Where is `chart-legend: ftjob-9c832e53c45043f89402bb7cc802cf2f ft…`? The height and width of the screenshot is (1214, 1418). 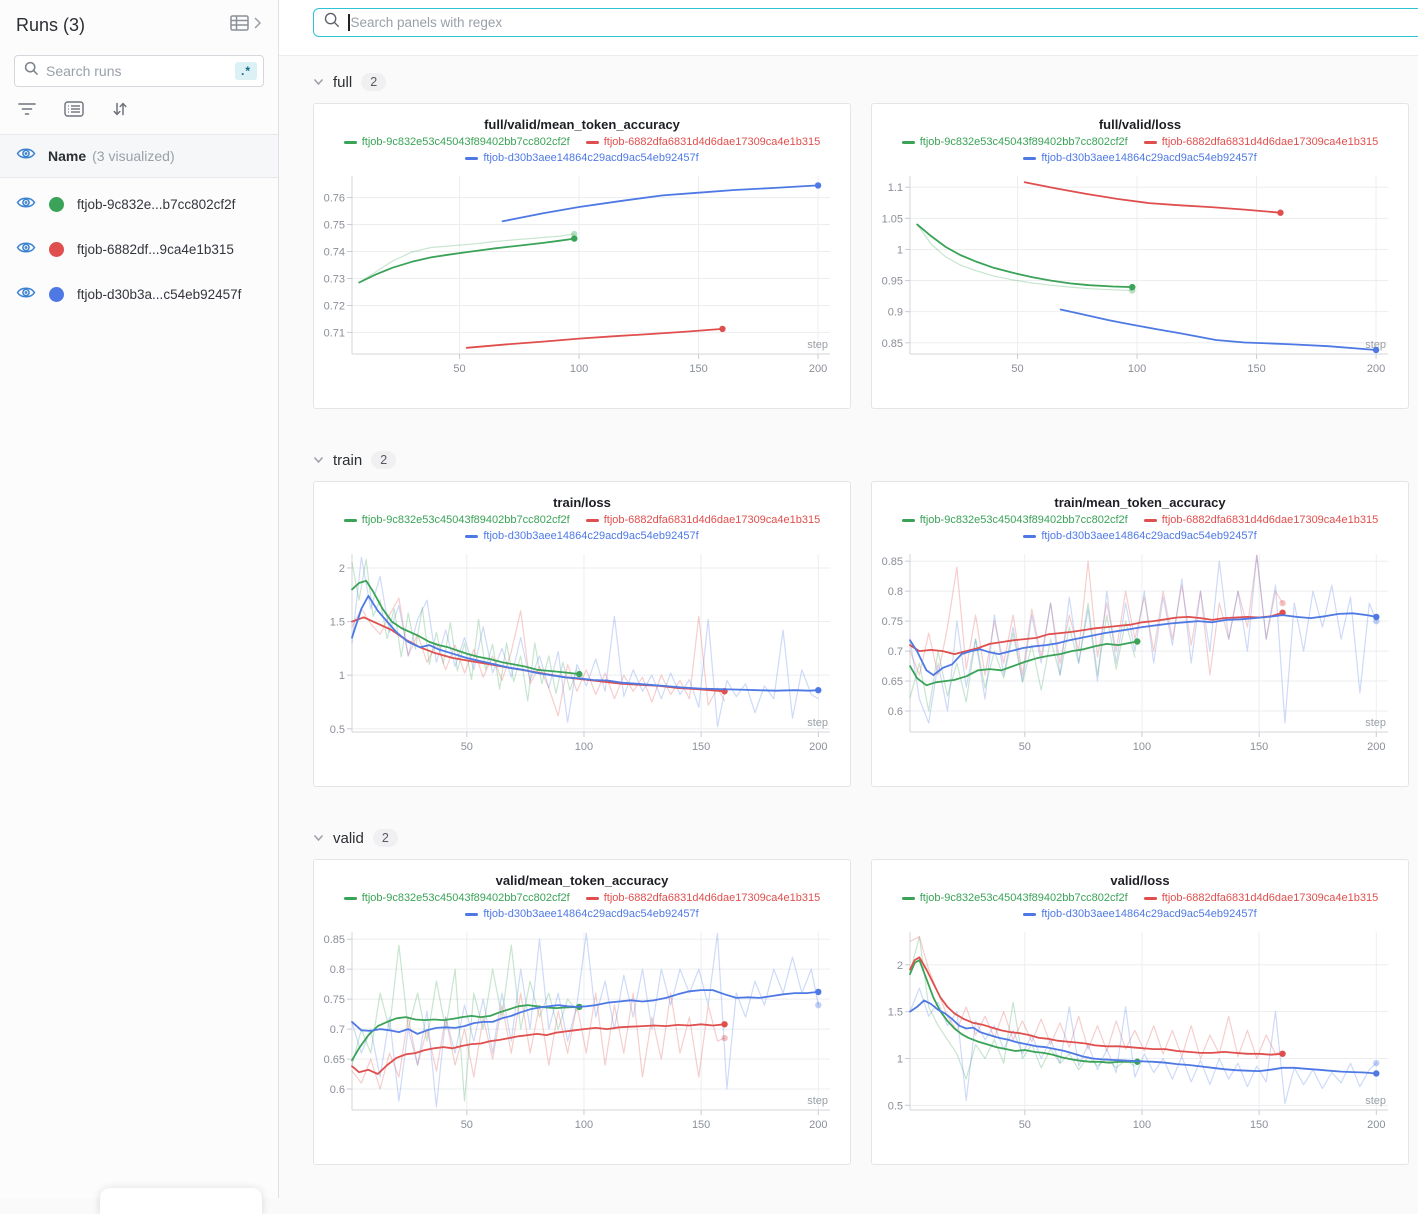
chart-legend: ftjob-9c832e53c45043f89402bb7cc802cf2f ft… is located at coordinates (582, 528).